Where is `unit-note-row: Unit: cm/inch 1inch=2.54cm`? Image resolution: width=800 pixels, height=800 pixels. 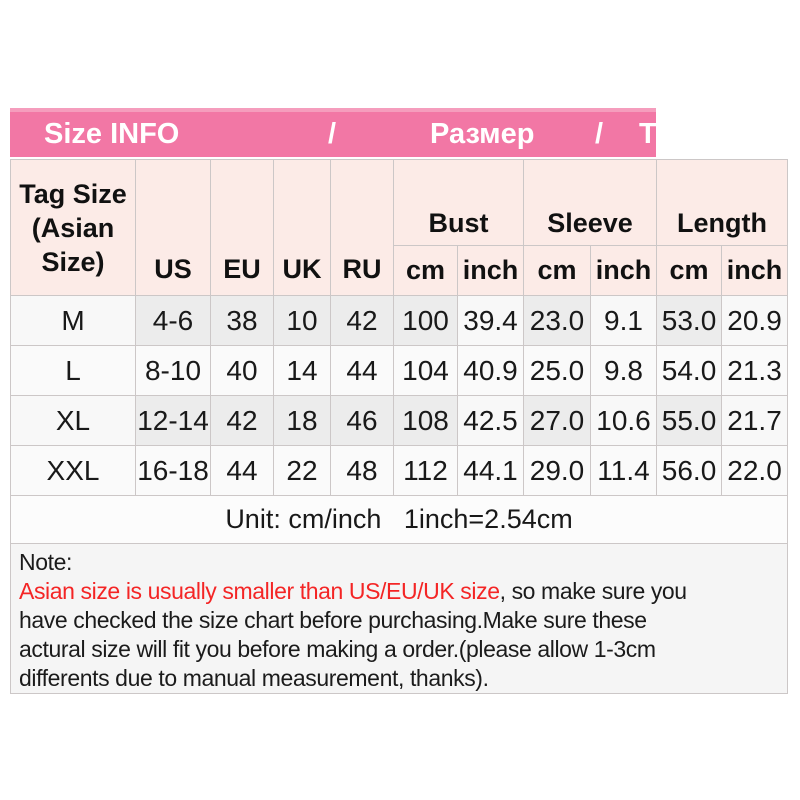
unit-note-row: Unit: cm/inch 1inch=2.54cm is located at coordinates (399, 519).